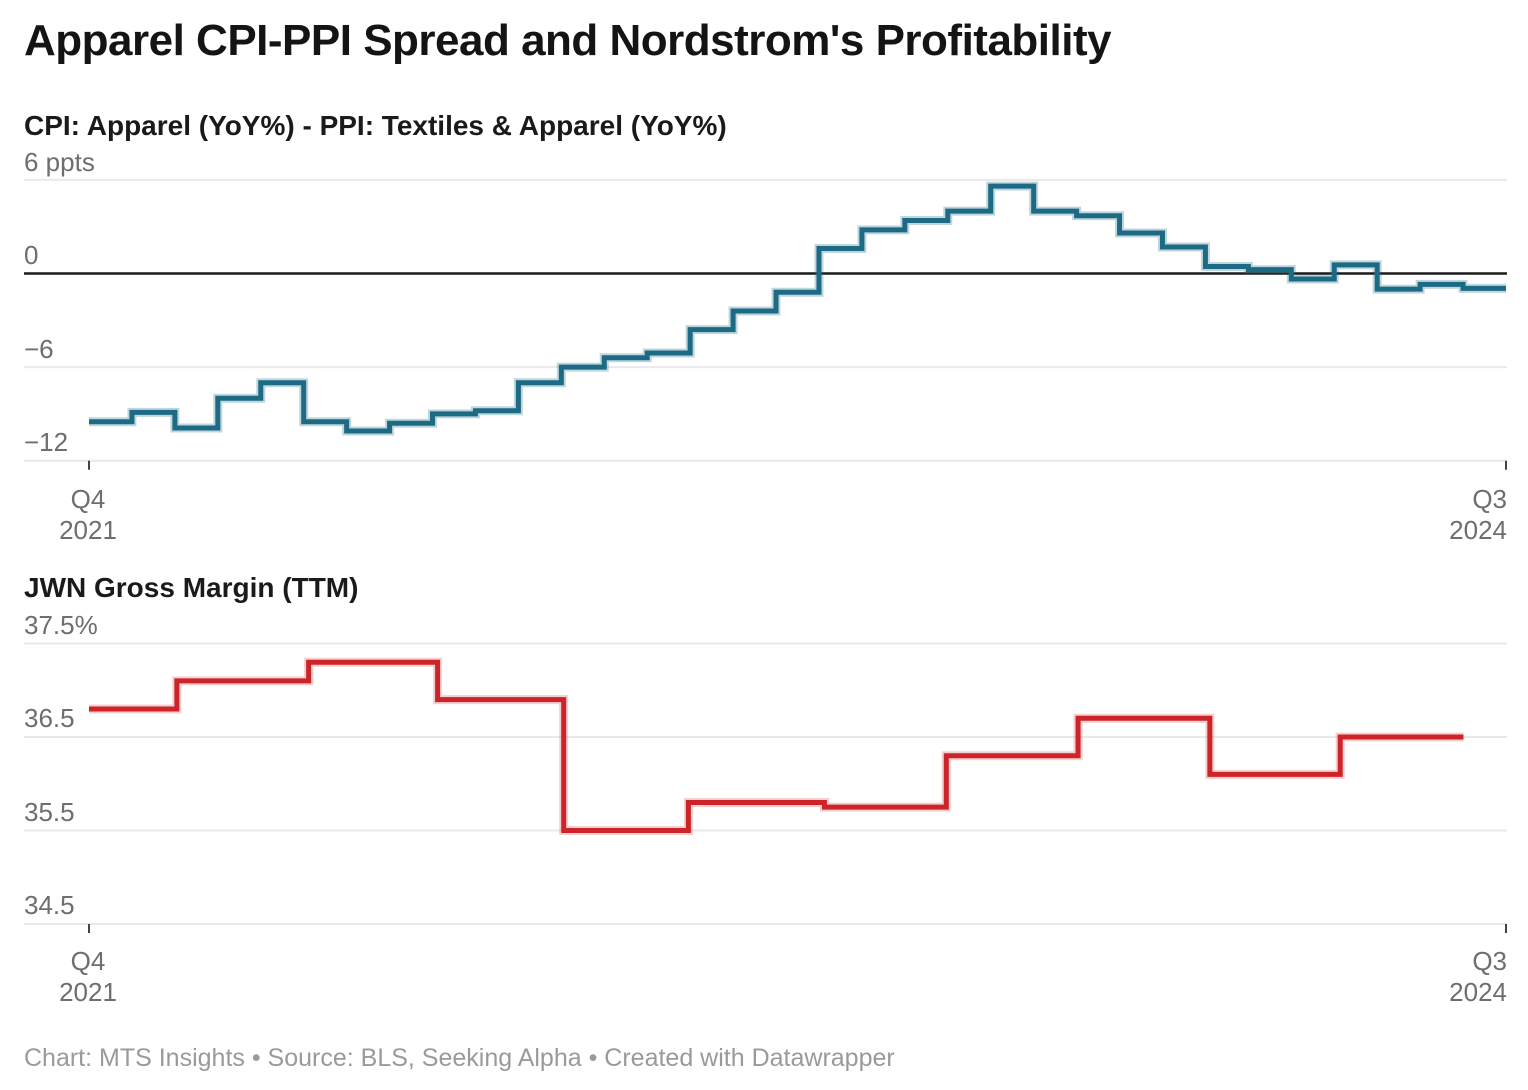 The width and height of the screenshot is (1528, 1090). Describe the element at coordinates (1447, 977) in the screenshot. I see `chart2-xlabel-end: Q3 2024` at that location.